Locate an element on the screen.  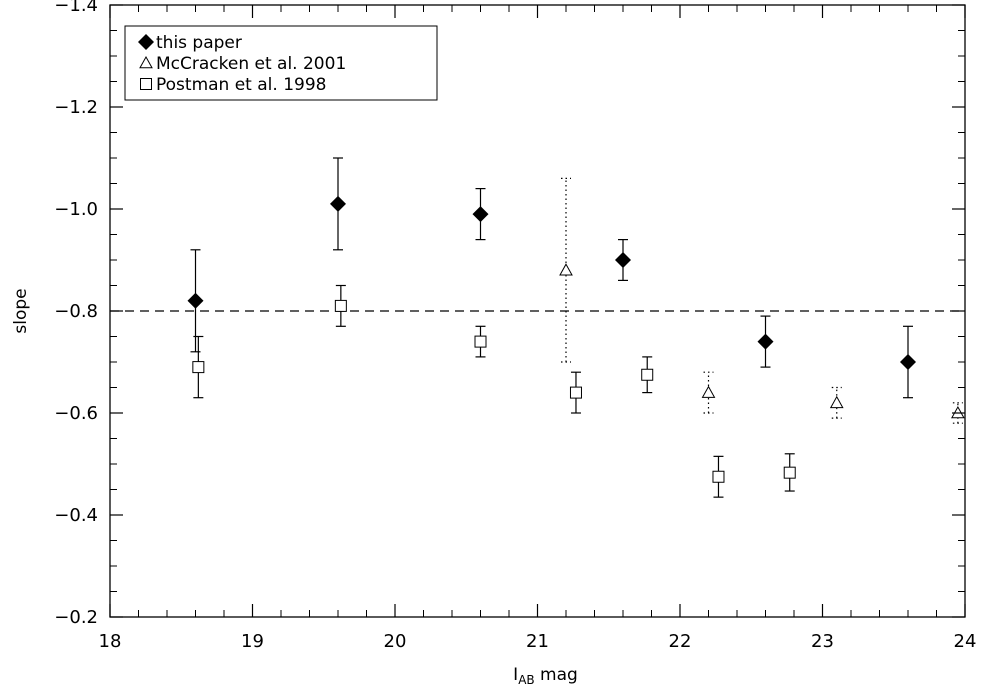
x-tick-label: 18 is located at coordinates (110, 641).